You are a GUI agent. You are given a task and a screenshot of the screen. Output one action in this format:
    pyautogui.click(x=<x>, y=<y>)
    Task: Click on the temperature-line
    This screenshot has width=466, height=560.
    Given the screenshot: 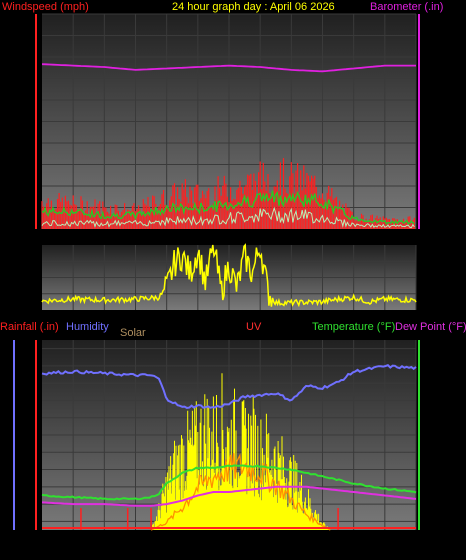 What is the action you would take?
    pyautogui.click(x=229, y=482)
    